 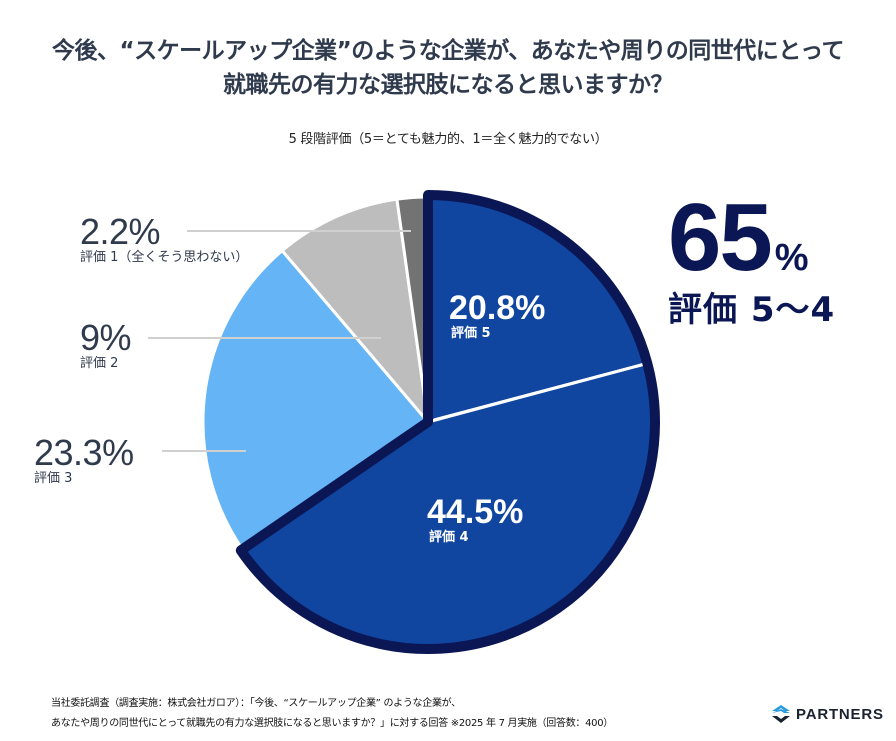 What do you see at coordinates (538, 392) in the screenshot?
I see `slice-separator` at bounding box center [538, 392].